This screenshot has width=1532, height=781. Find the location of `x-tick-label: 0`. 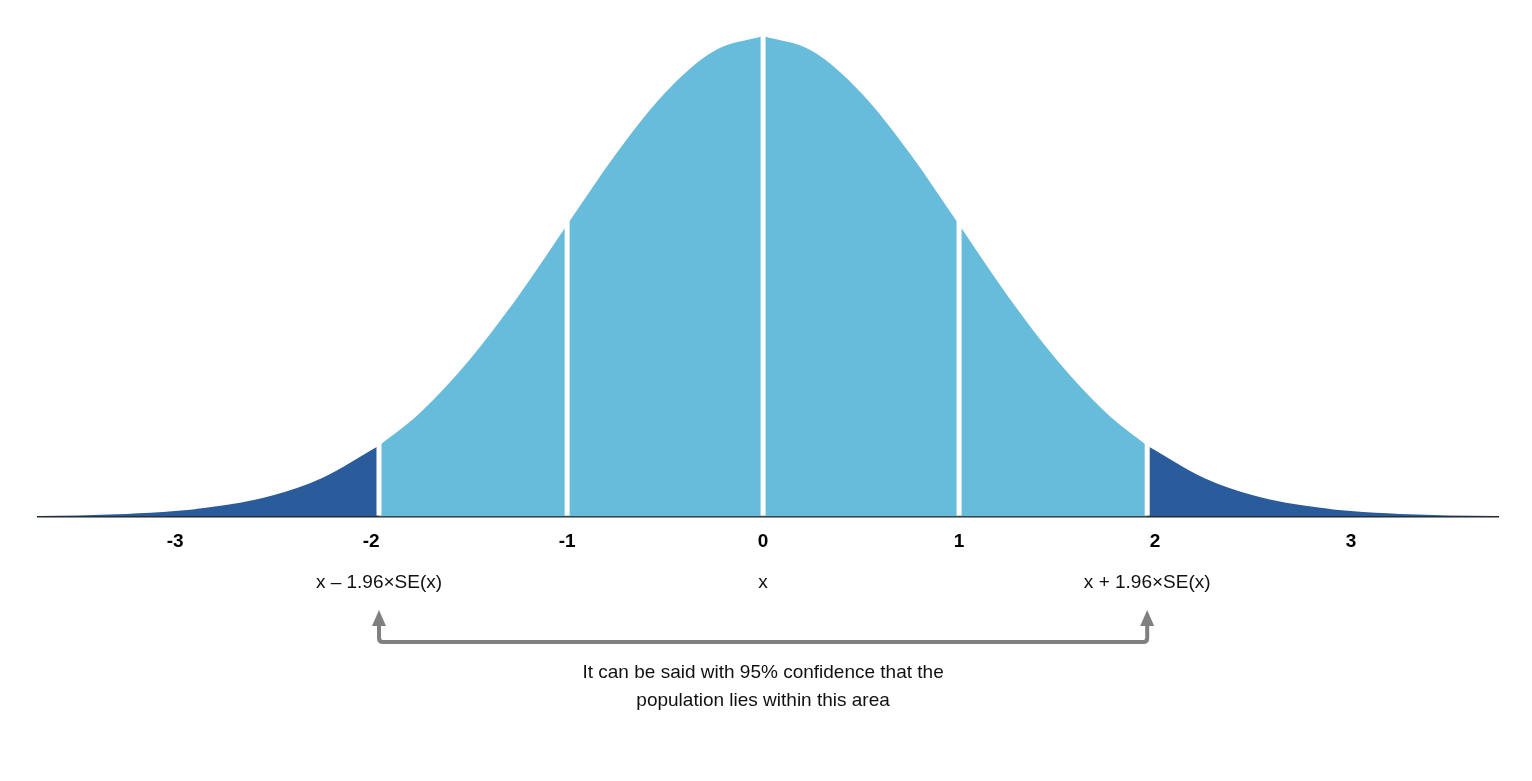

x-tick-label: 0 is located at coordinates (763, 541).